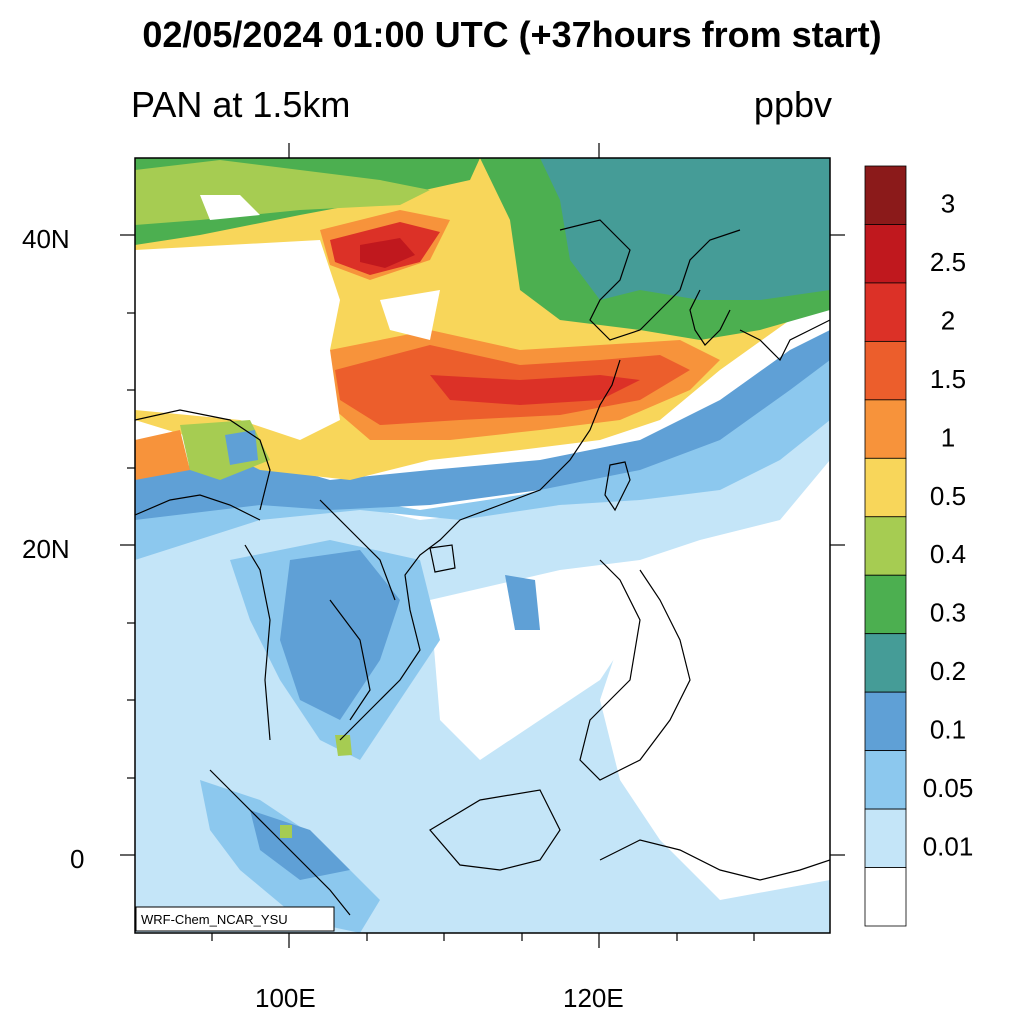  Describe the element at coordinates (948, 203) in the screenshot. I see `colorbar-label: 3` at that location.